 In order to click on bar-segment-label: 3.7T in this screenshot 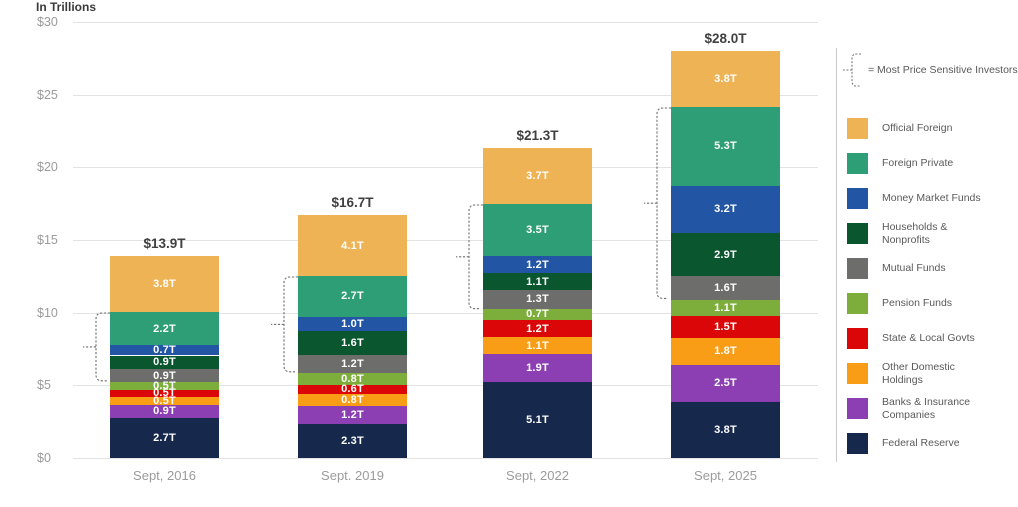, I will do `click(537, 175)`.